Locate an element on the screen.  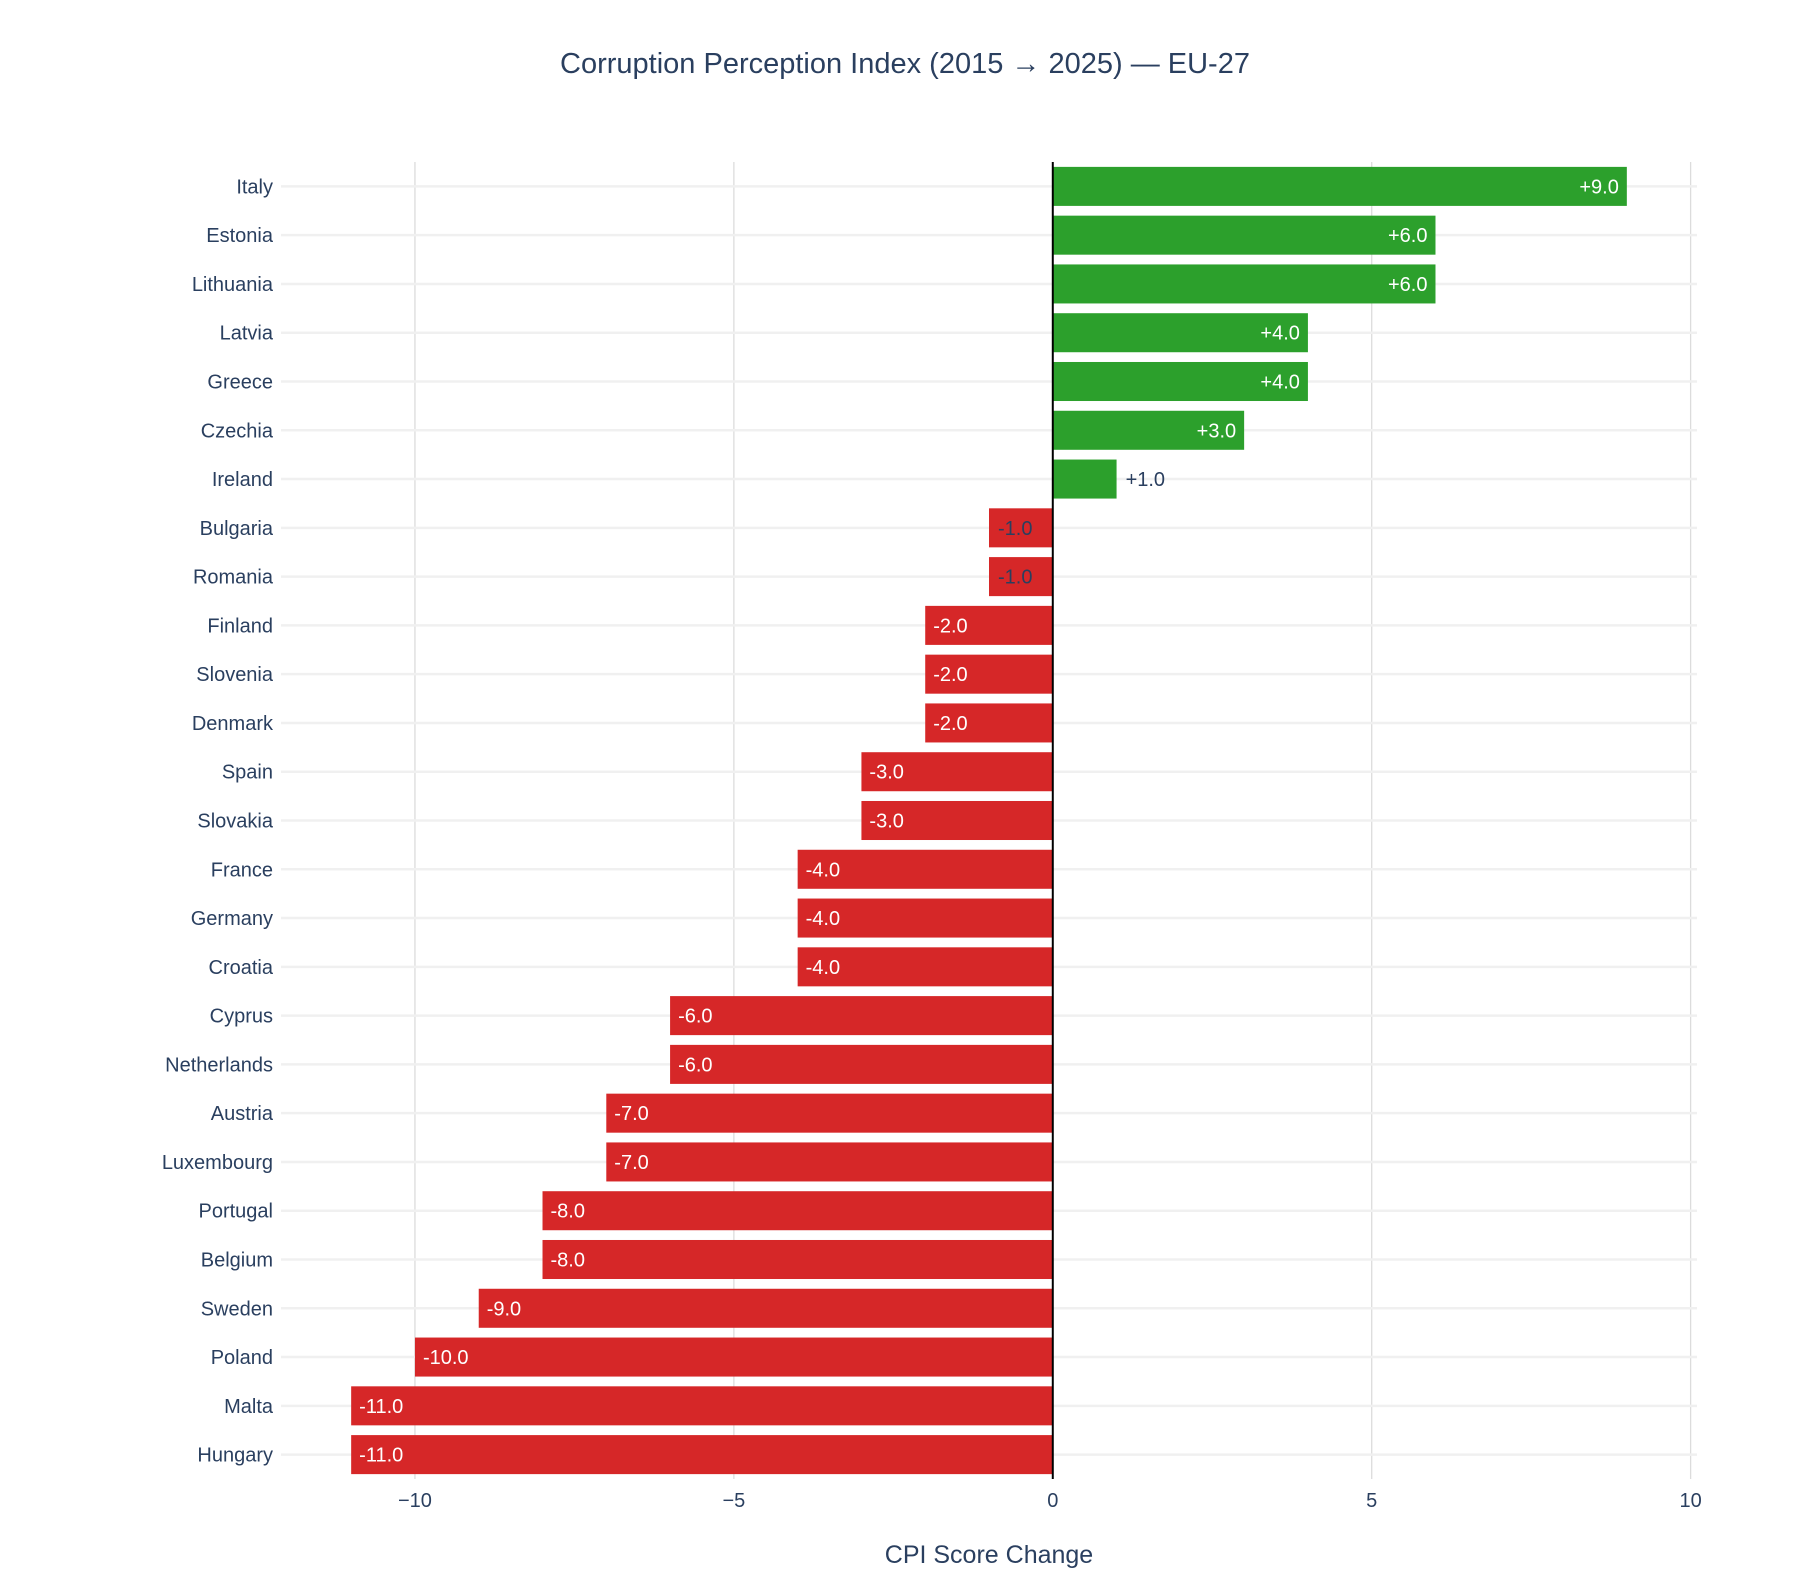
bar-romania is located at coordinates (1021, 577).